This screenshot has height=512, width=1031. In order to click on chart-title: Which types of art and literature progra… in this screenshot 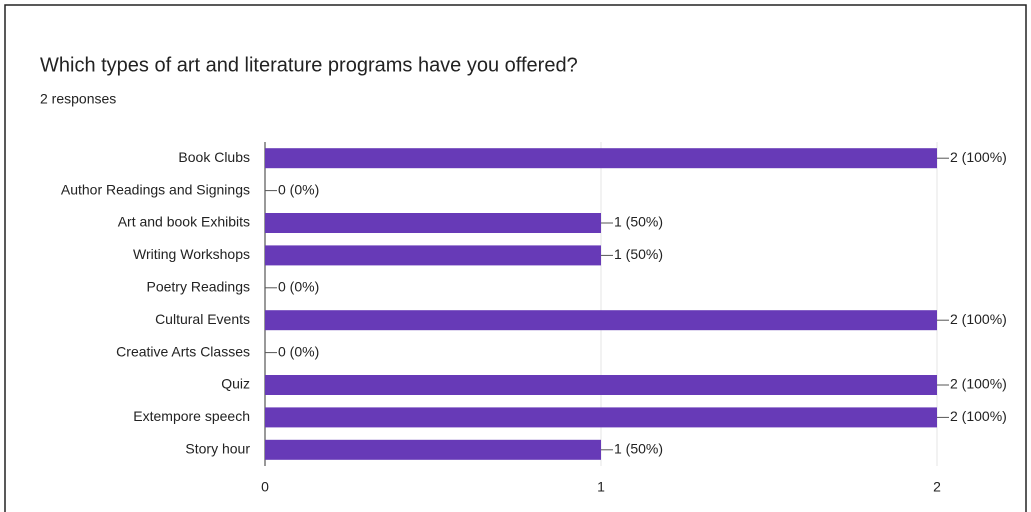, I will do `click(309, 65)`.